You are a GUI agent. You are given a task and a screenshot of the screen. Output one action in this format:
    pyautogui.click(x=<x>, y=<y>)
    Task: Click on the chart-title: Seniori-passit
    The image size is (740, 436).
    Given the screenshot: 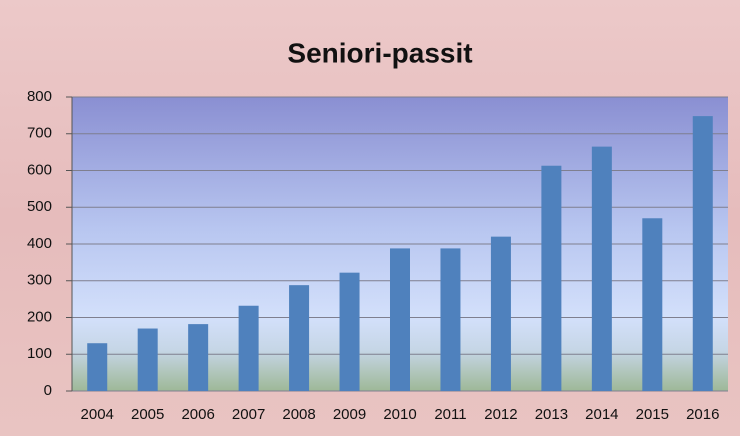 What is the action you would take?
    pyautogui.click(x=379, y=52)
    